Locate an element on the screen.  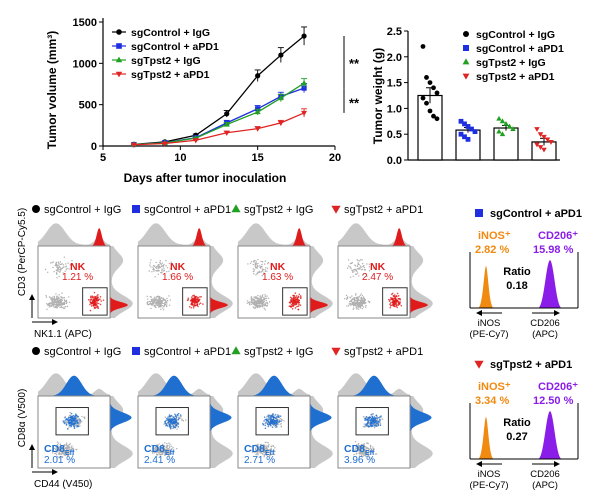
events is located at coordinates (74, 284).